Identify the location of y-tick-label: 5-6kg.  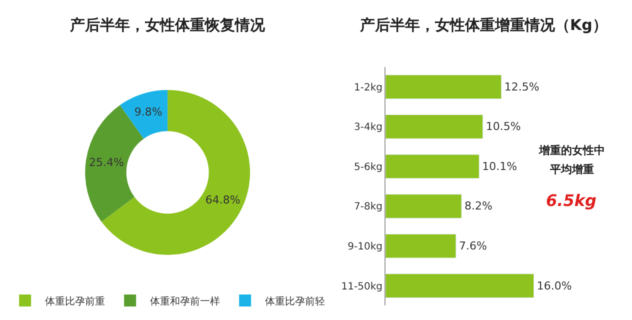
(368, 167).